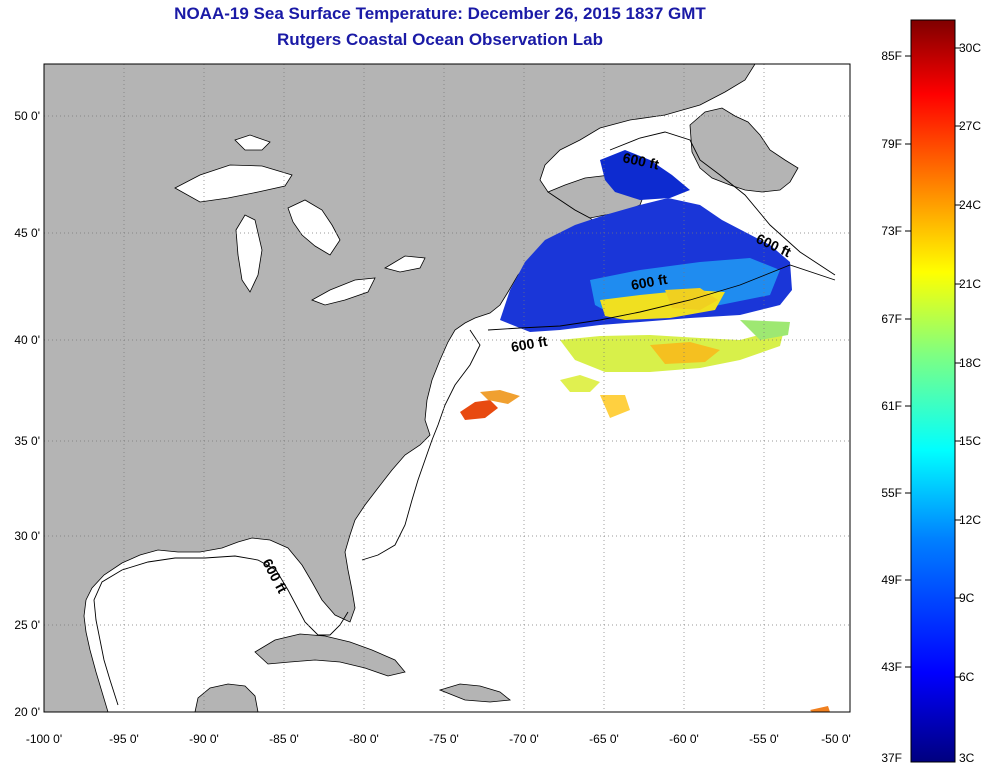 This screenshot has width=984, height=770. What do you see at coordinates (970, 363) in the screenshot?
I see `colorbar-c-label: 18C` at bounding box center [970, 363].